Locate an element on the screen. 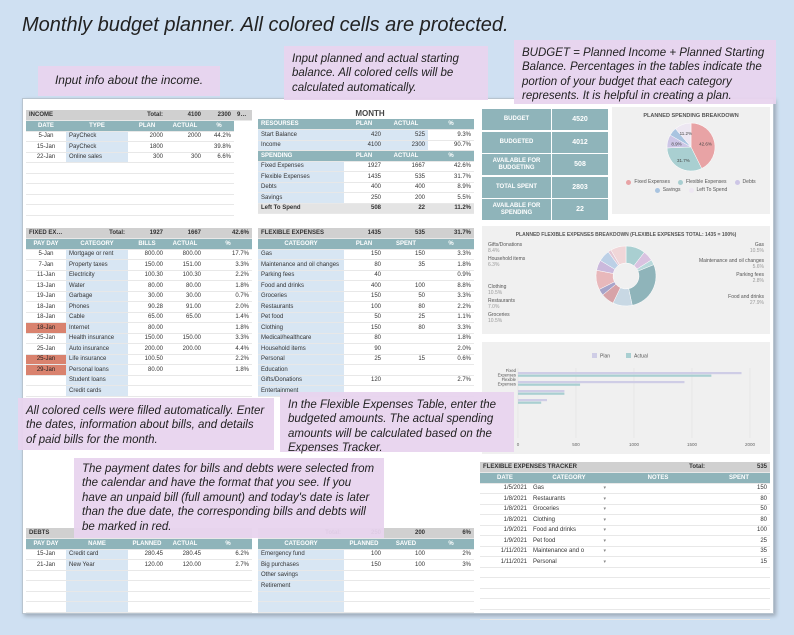 The width and height of the screenshot is (794, 635). tracker-cell: Restaurants ▾ is located at coordinates (569, 499).